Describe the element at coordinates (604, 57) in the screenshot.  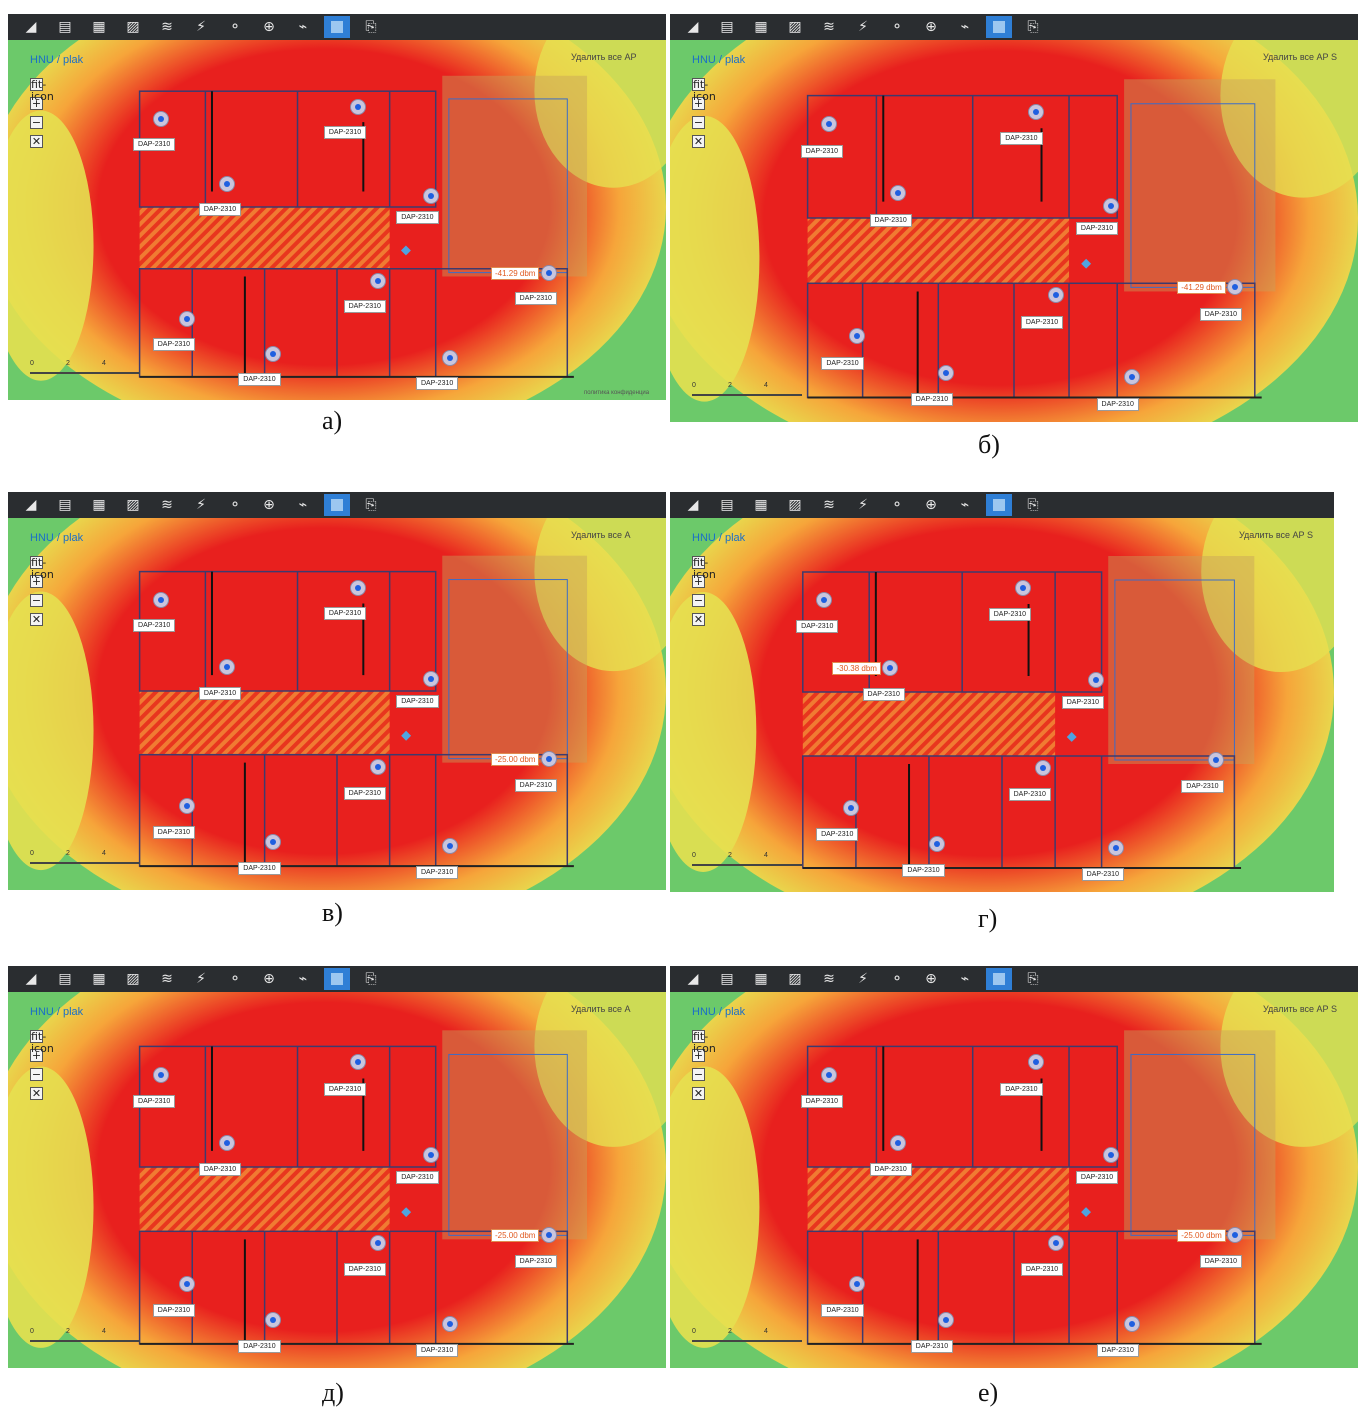
I see `delete-all-ap-button: Удалить все АР` at that location.